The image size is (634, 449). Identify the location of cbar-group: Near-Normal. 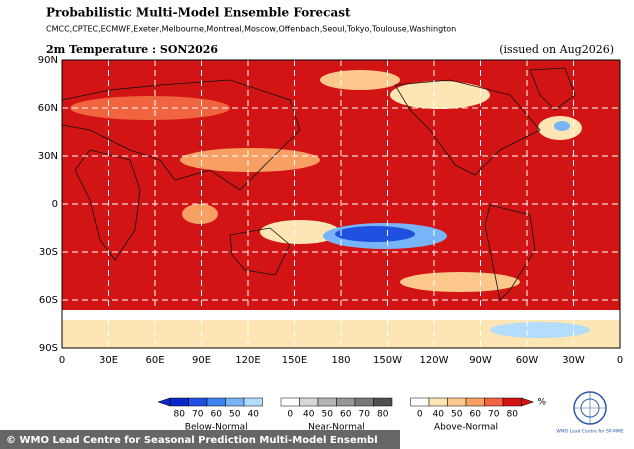
(336, 428).